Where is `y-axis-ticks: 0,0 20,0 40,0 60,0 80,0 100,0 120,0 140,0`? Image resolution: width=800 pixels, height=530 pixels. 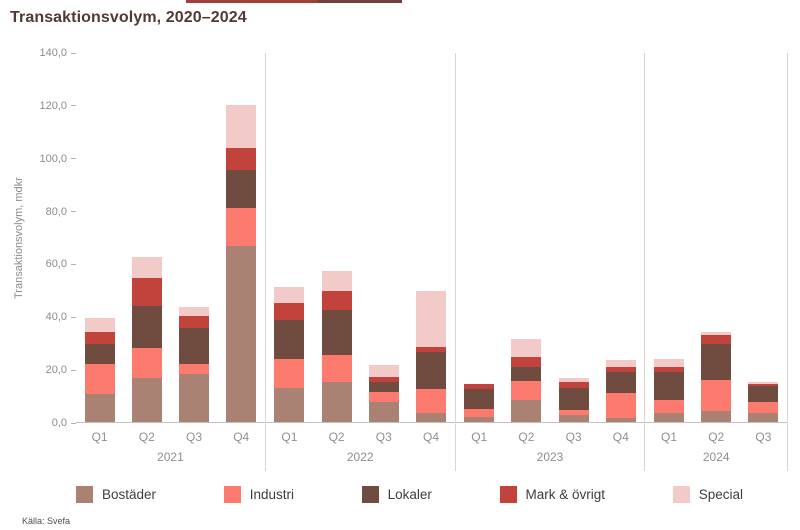 y-axis-ticks: 0,0 20,0 40,0 60,0 80,0 100,0 120,0 140,0 is located at coordinates (53, 238).